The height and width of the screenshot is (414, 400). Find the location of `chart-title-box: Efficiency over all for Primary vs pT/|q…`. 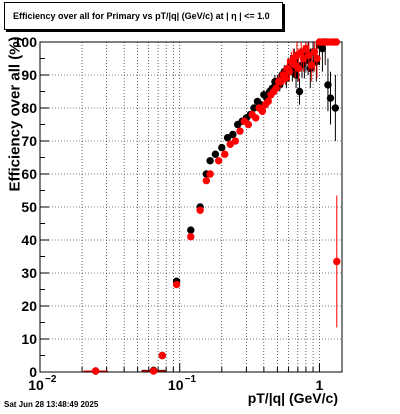

chart-title-box: Efficiency over all for Primary vs pT/|q… is located at coordinates (143, 16).